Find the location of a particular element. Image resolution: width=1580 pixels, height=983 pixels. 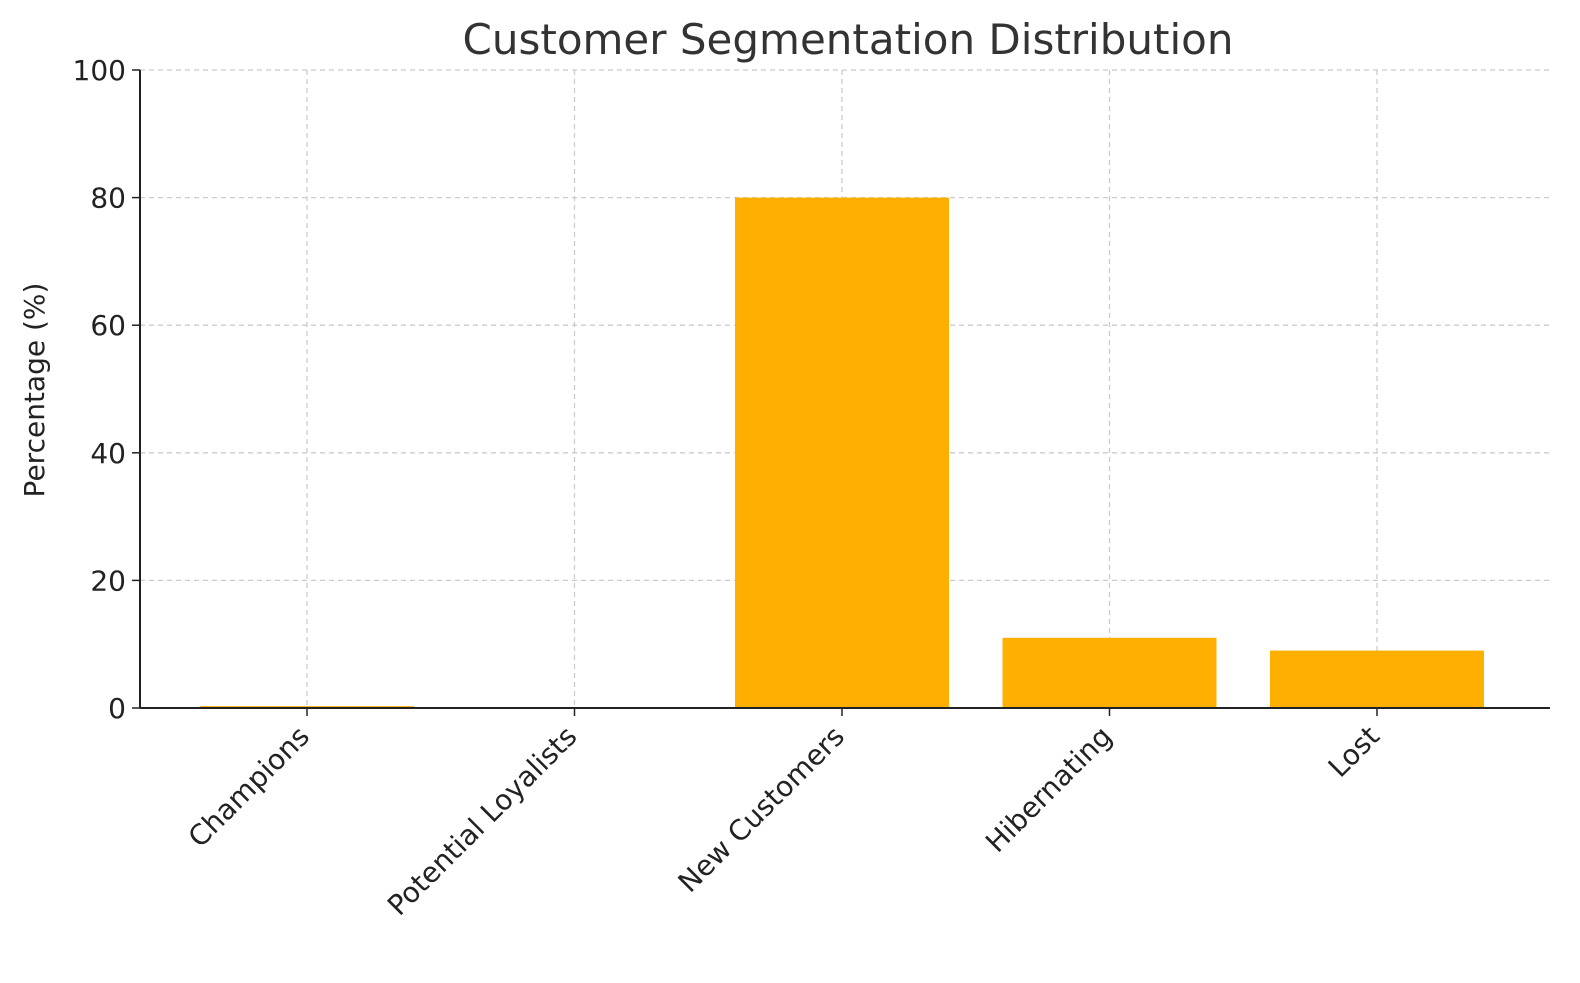

bar-lost is located at coordinates (1377, 679).